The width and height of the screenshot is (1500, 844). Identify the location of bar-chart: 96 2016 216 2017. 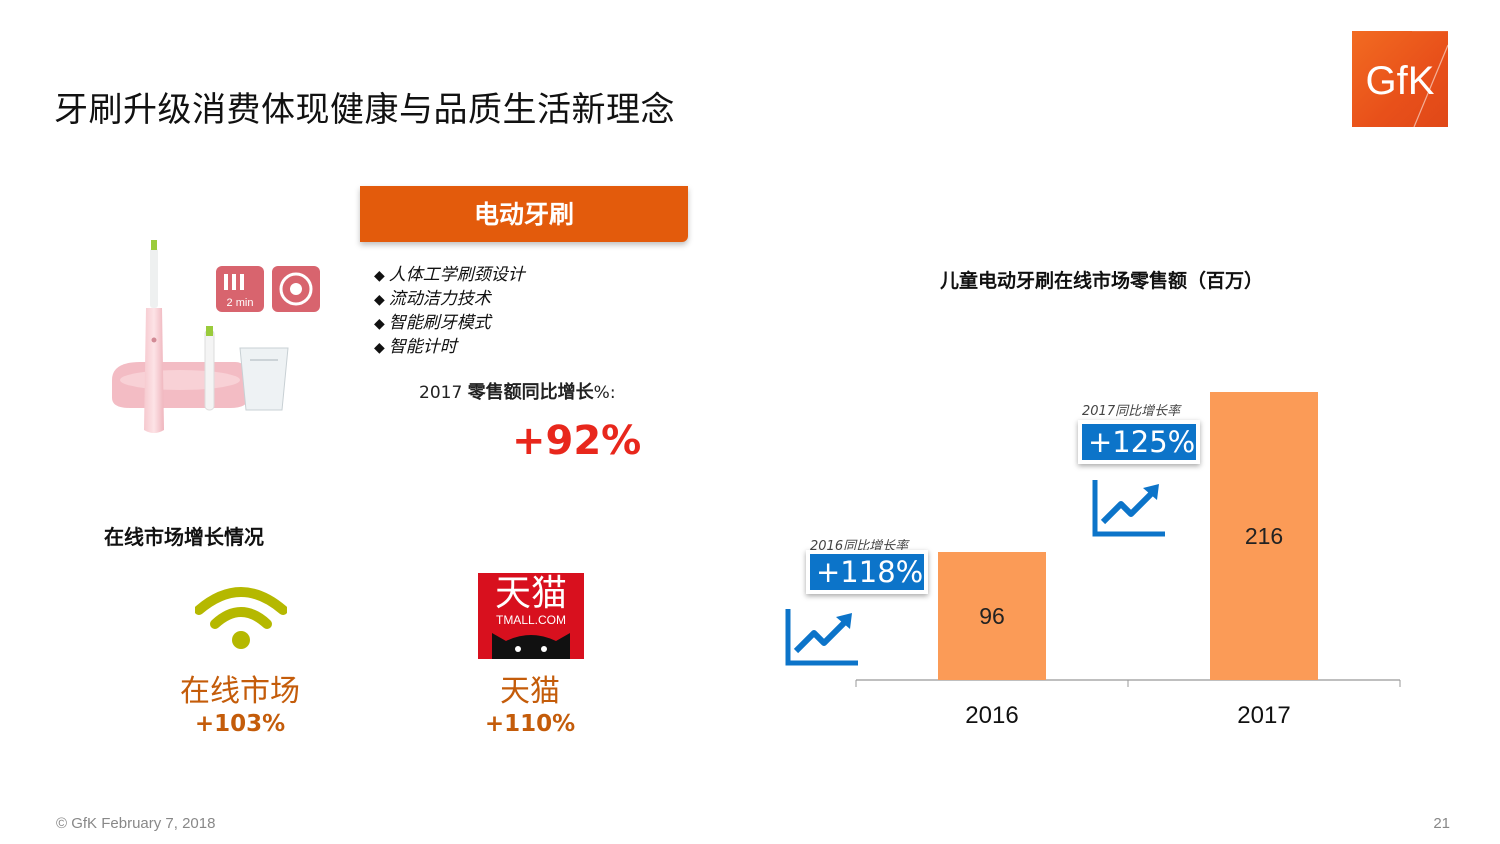
(1128, 560).